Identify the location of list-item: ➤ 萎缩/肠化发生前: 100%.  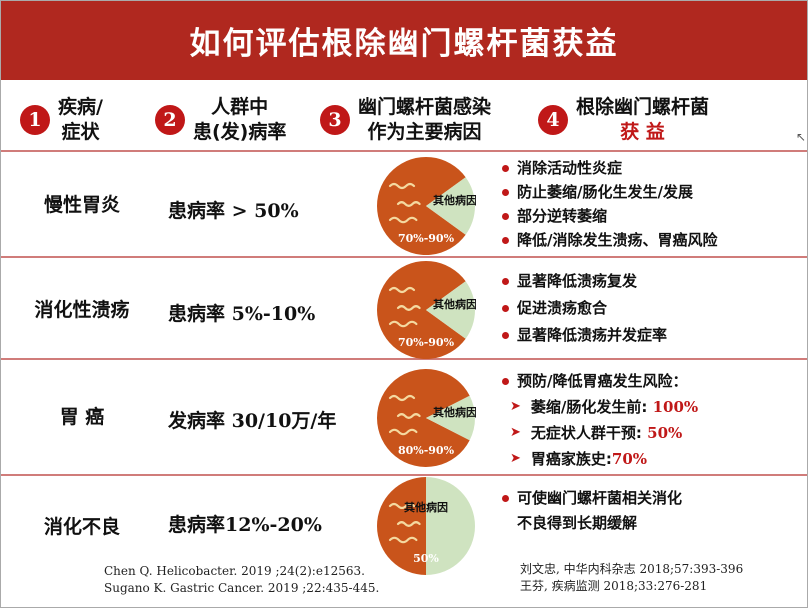
(604, 407).